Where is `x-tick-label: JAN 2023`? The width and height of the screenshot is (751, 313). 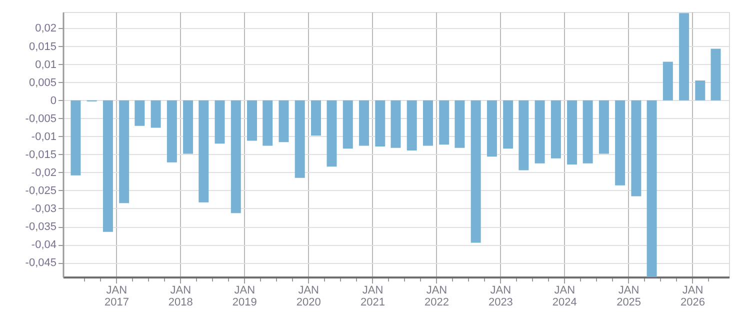
x-tick-label: JAN 2023 is located at coordinates (500, 296).